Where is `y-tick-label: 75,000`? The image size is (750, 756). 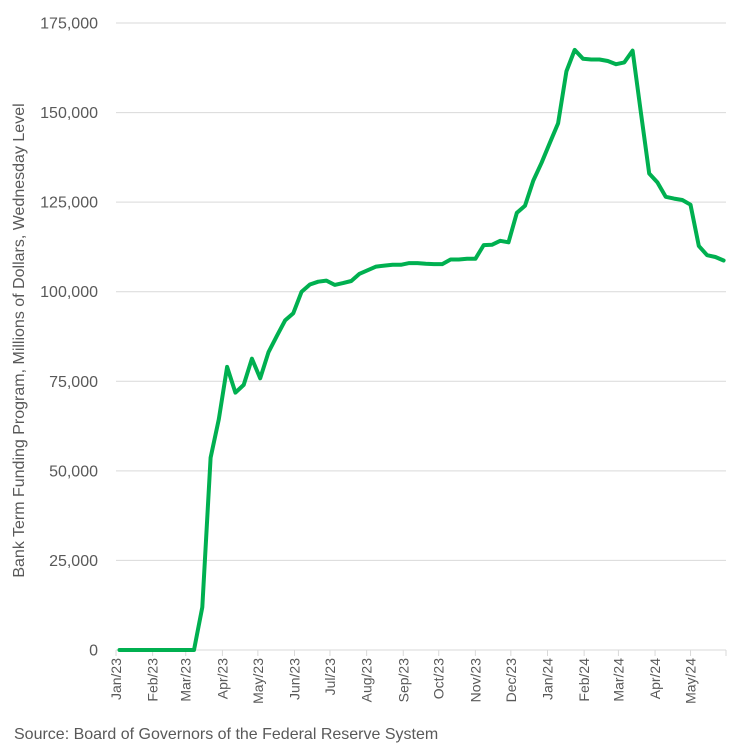
y-tick-label: 75,000 is located at coordinates (73, 382).